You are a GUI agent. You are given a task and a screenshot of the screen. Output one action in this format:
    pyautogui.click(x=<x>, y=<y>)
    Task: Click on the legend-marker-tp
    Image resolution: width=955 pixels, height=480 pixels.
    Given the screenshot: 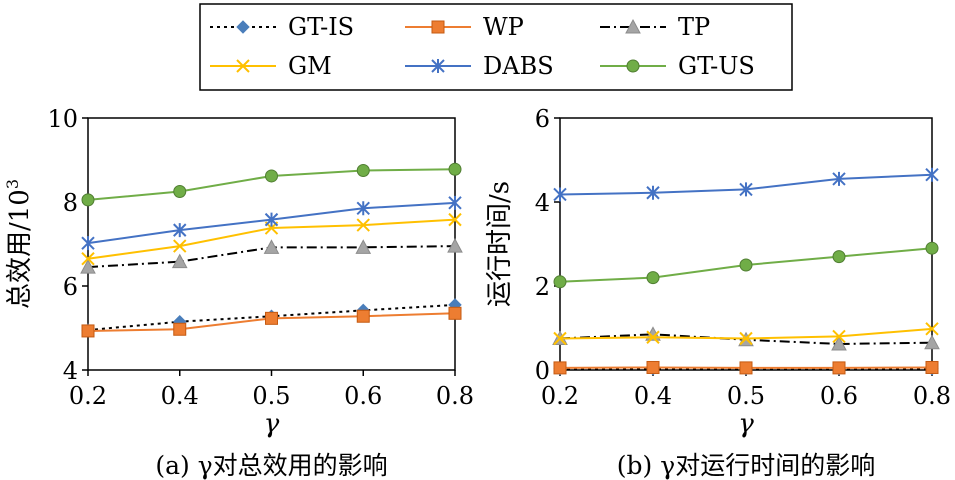 What is the action you would take?
    pyautogui.click(x=633, y=26)
    